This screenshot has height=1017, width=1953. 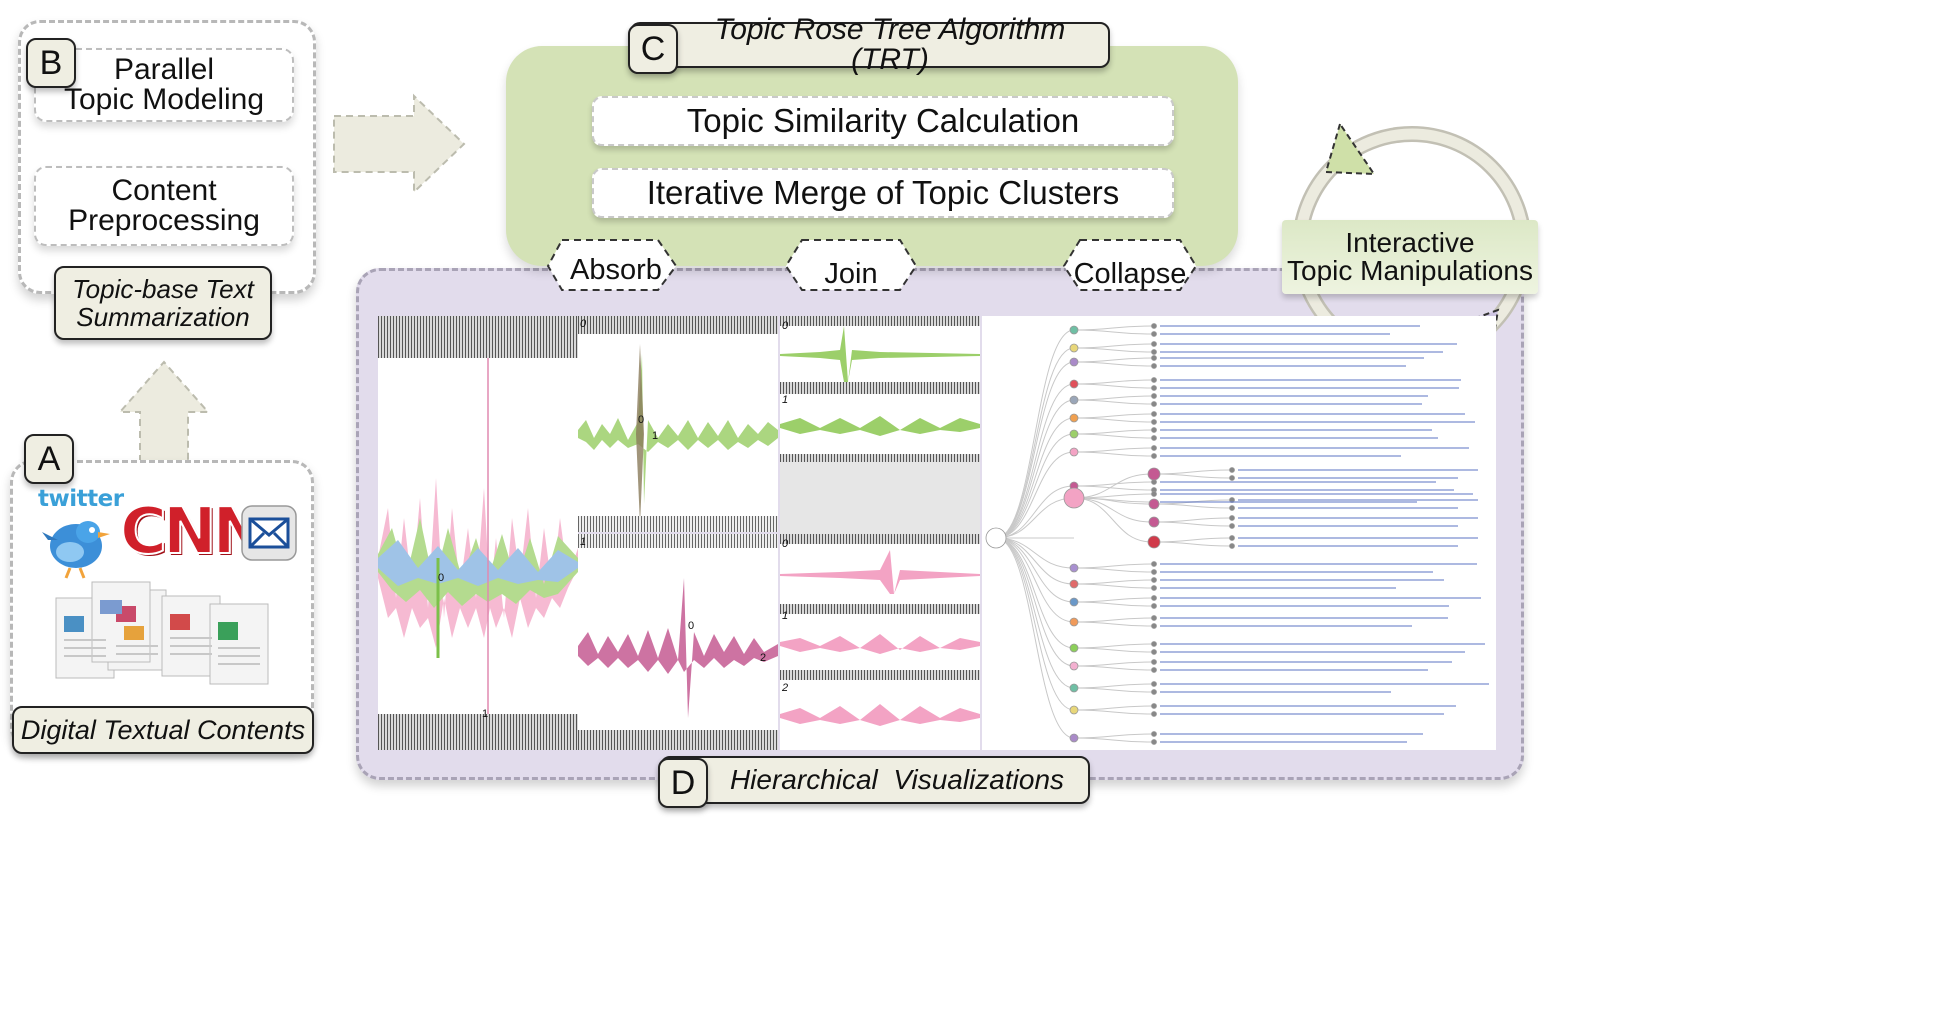 I want to click on parallel-topic-modeling-step: Parallel Topic Modeling, so click(x=164, y=85).